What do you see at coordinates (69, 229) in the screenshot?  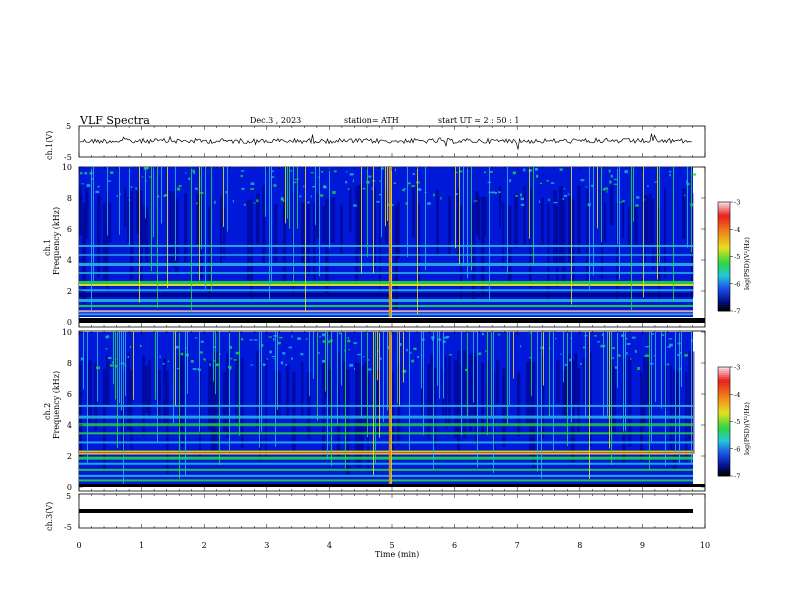 I see `freq-tick-label: 6` at bounding box center [69, 229].